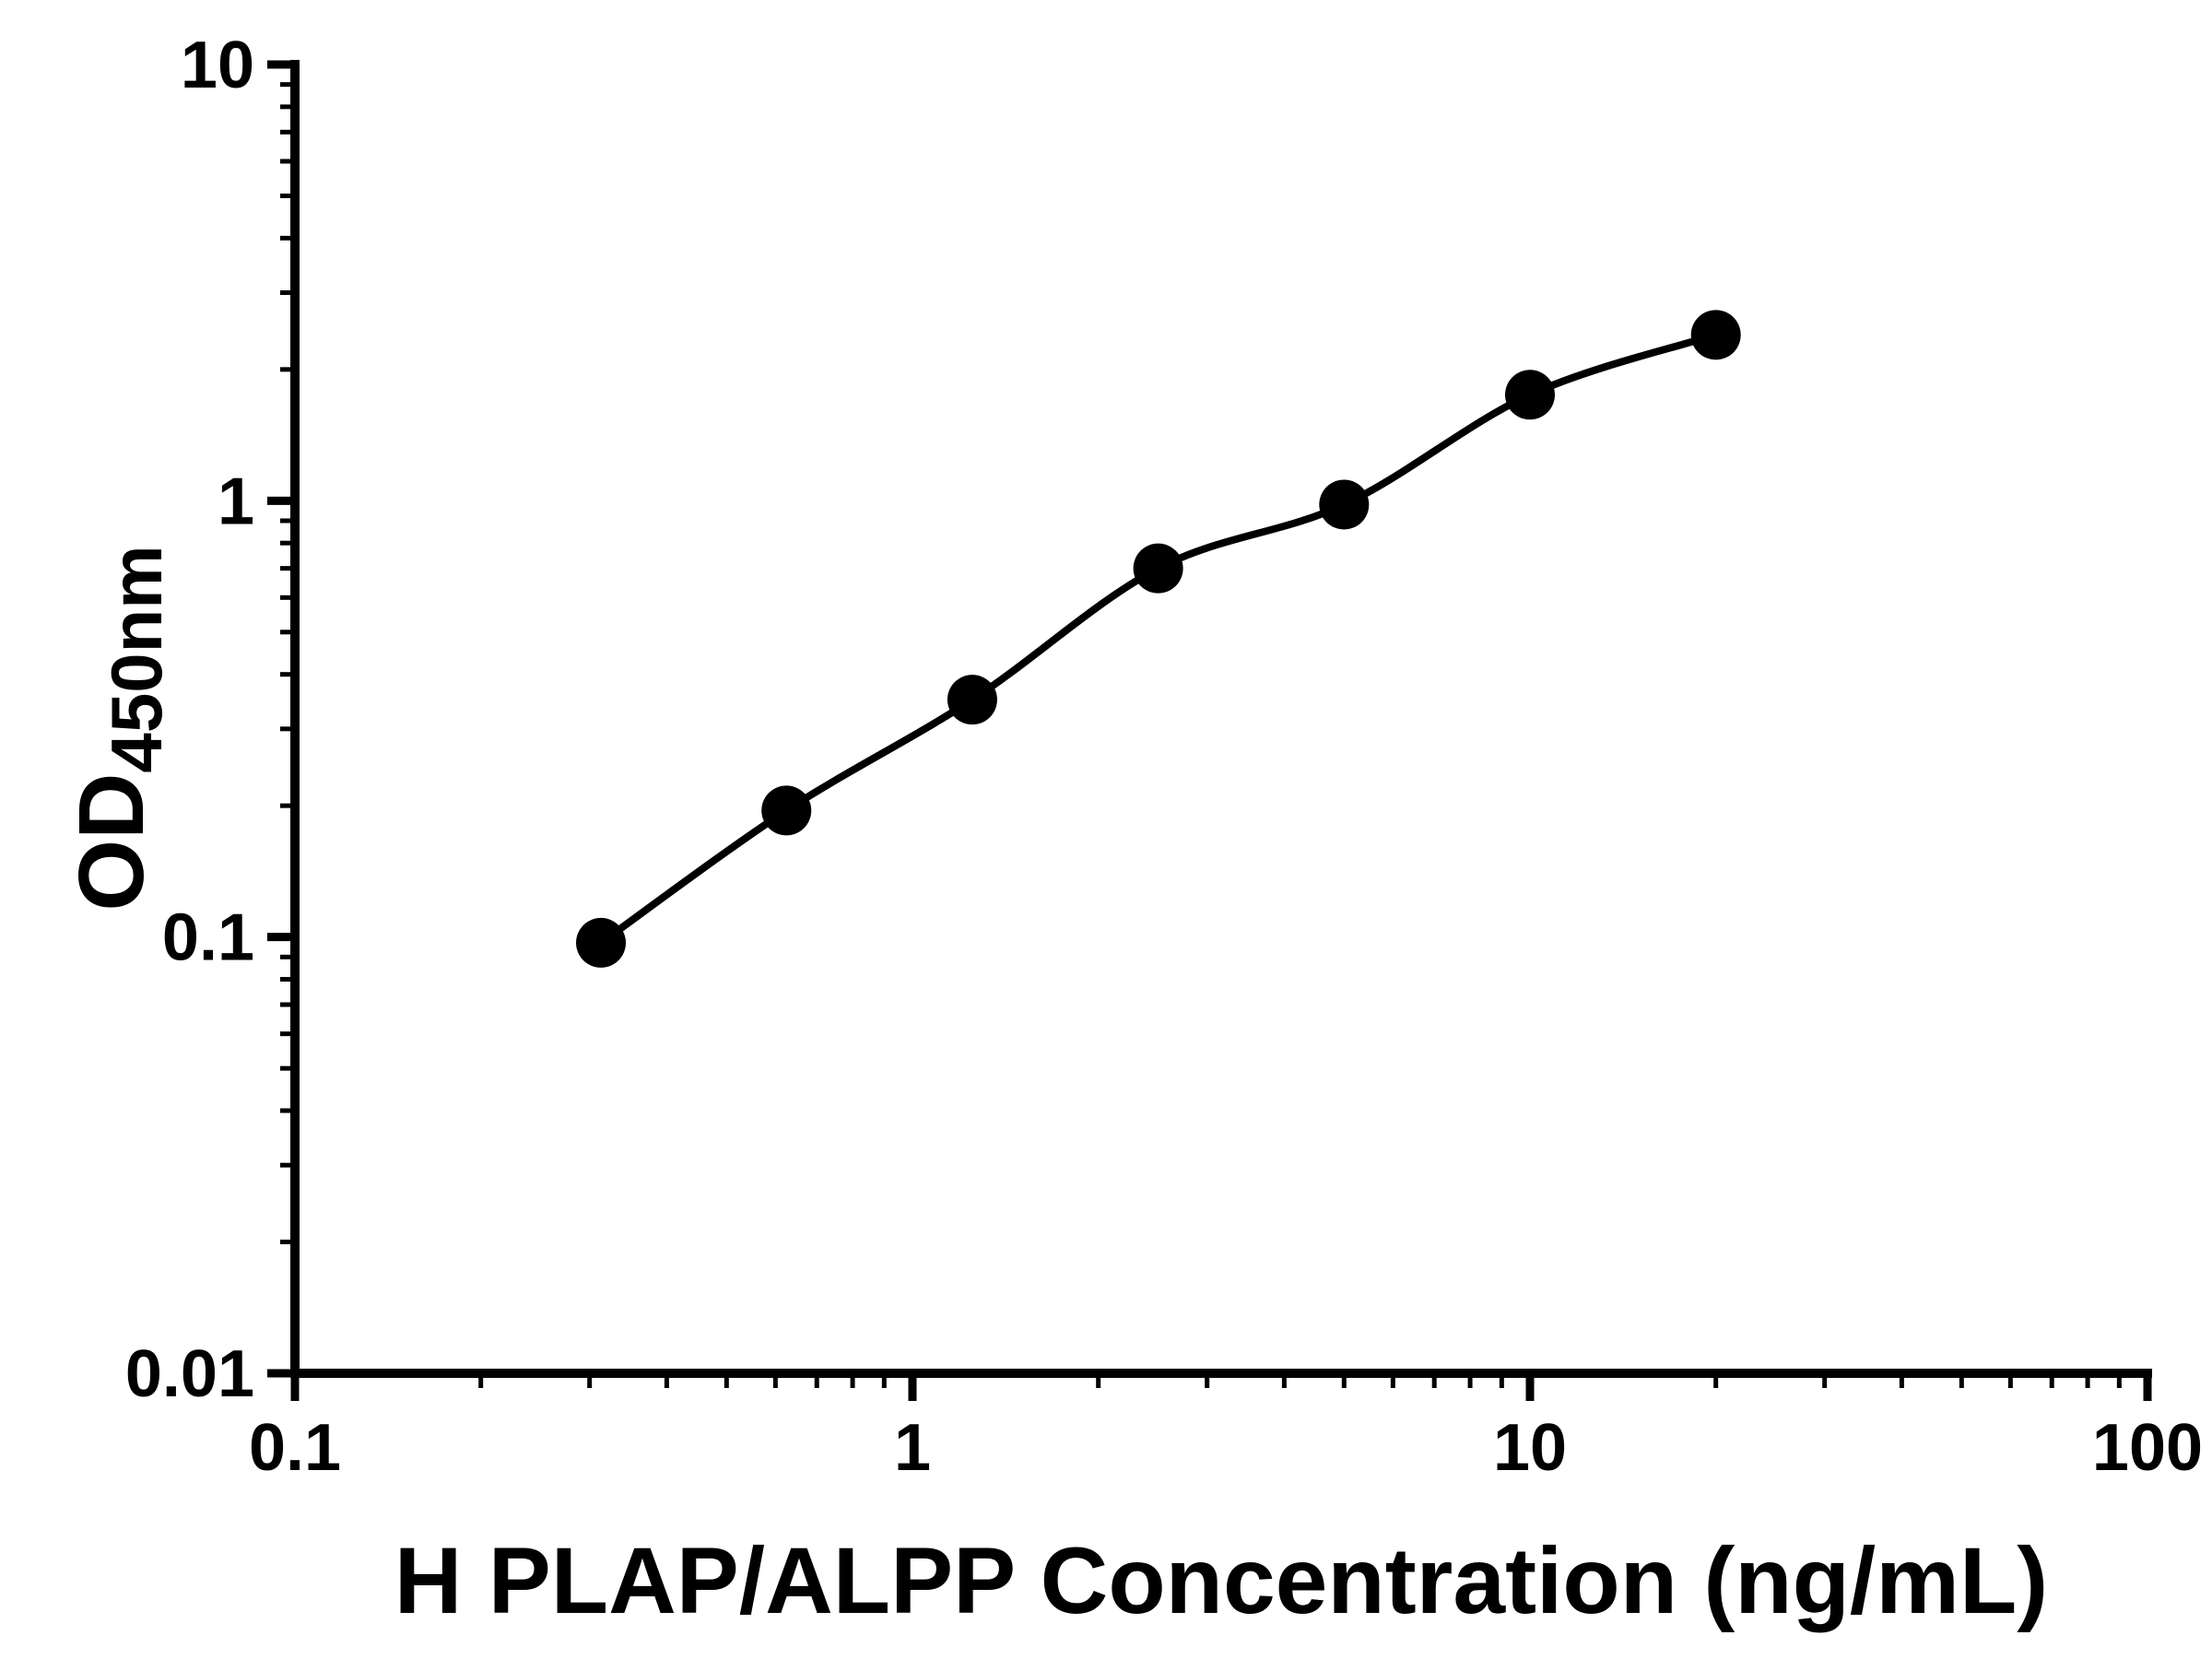 The height and width of the screenshot is (1659, 2212). What do you see at coordinates (295, 1448) in the screenshot?
I see `x-tick-label: 0.1` at bounding box center [295, 1448].